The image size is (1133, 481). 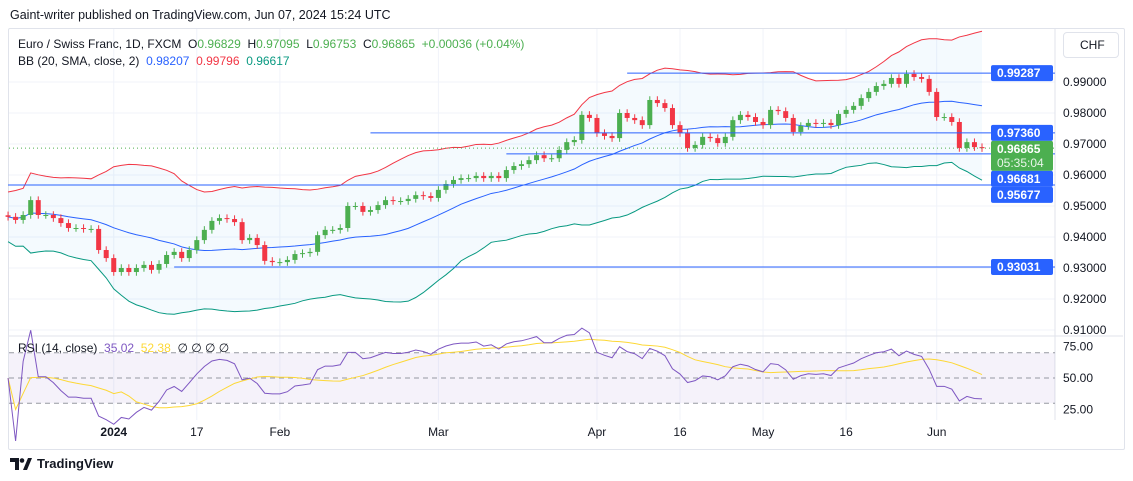 I want to click on close-value: 0.96865, so click(x=393, y=44).